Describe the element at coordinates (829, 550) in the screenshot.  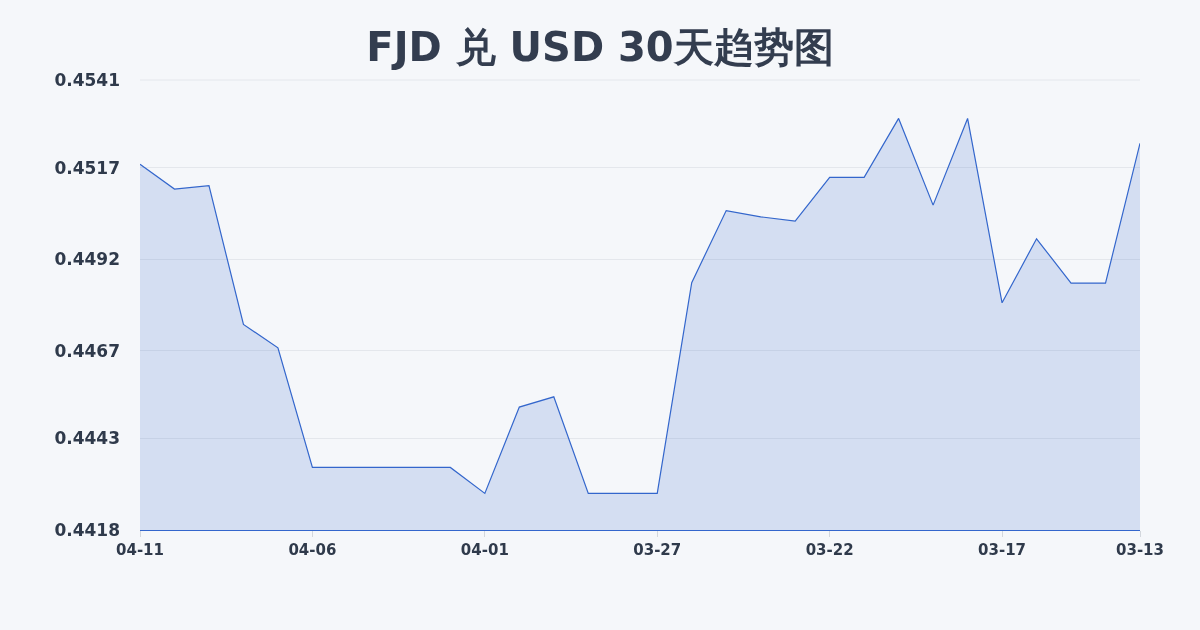
I see `x-tick-label: 03-22` at that location.